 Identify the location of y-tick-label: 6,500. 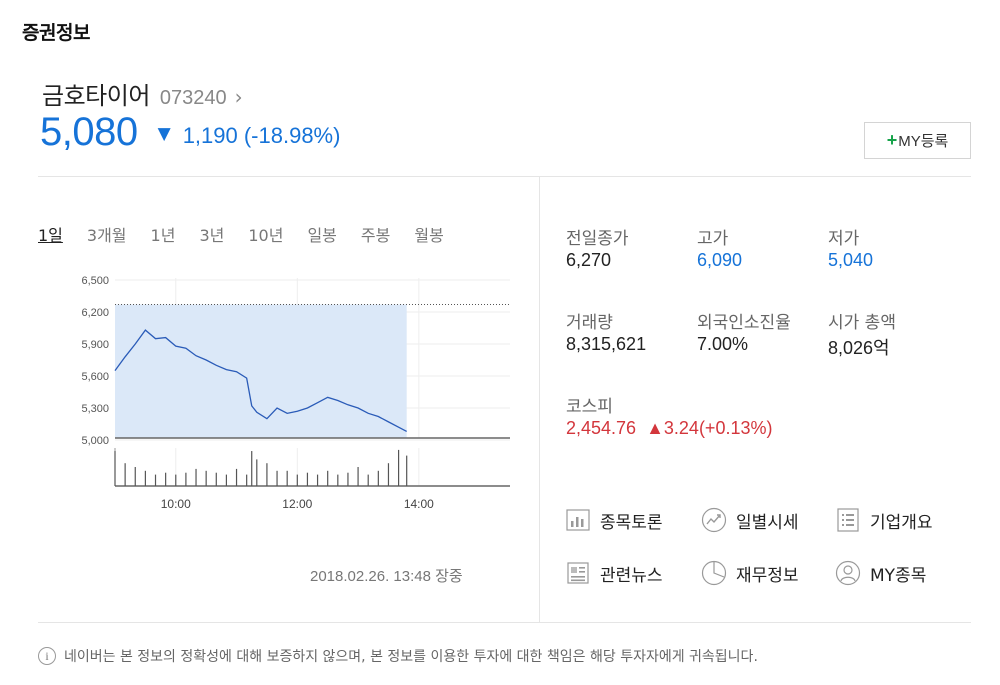
(95, 281).